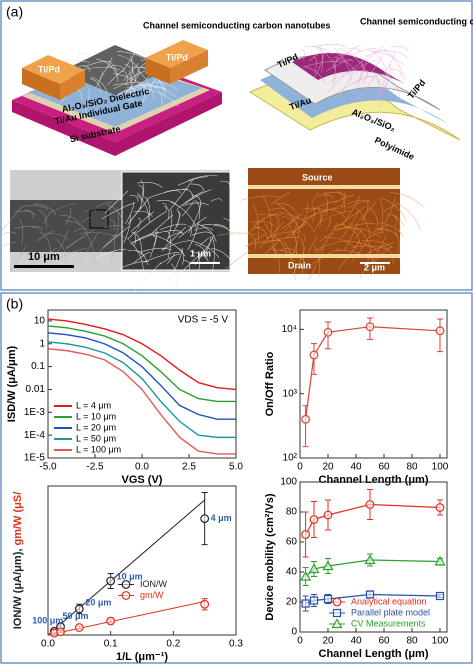 Image resolution: width=473 pixels, height=664 pixels. I want to click on zoom-box, so click(99, 219).